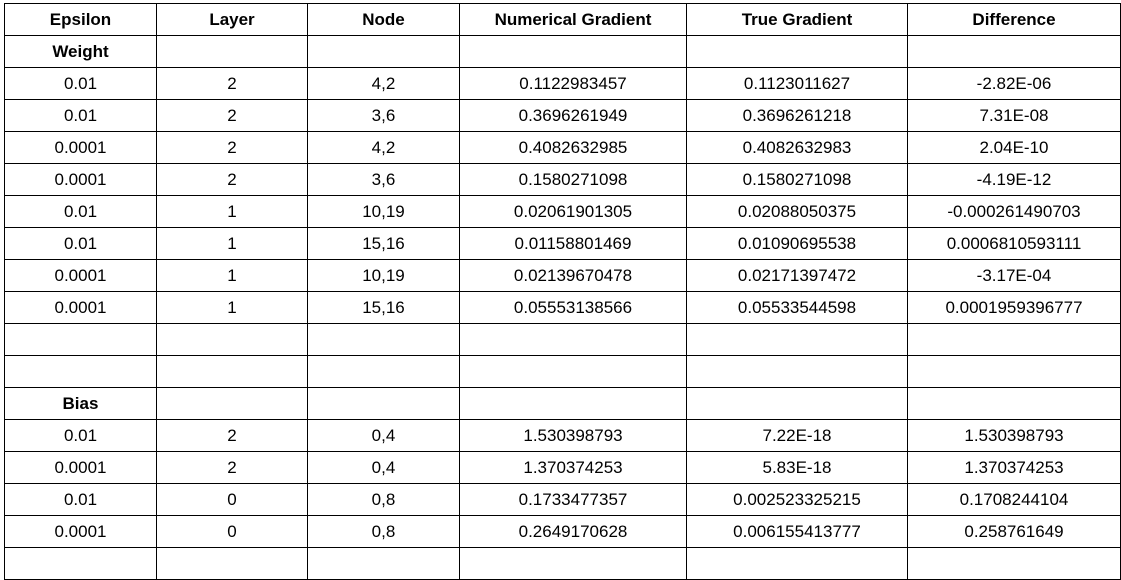 Image resolution: width=1121 pixels, height=580 pixels. I want to click on cell-numerical-gradient: 0.02061901305, so click(573, 211).